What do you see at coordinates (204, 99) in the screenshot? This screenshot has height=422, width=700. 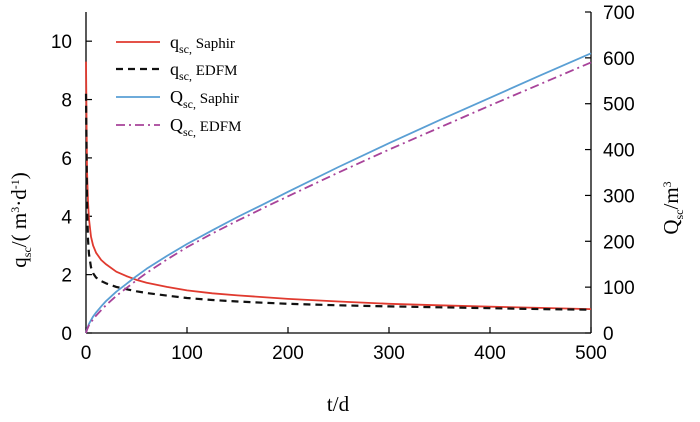 I see `legend-entry-2: Qsc, Saphir` at bounding box center [204, 99].